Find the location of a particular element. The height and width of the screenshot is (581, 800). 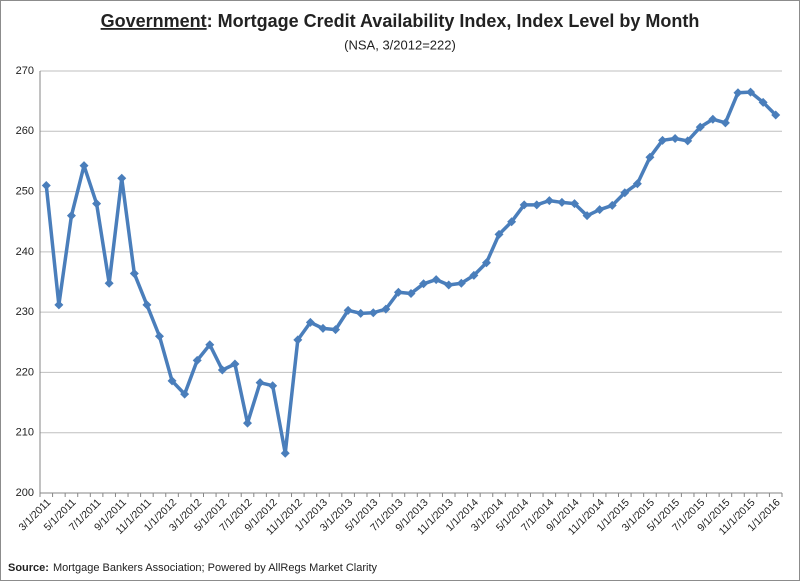

y-tick-label: 250 is located at coordinates (25, 191).